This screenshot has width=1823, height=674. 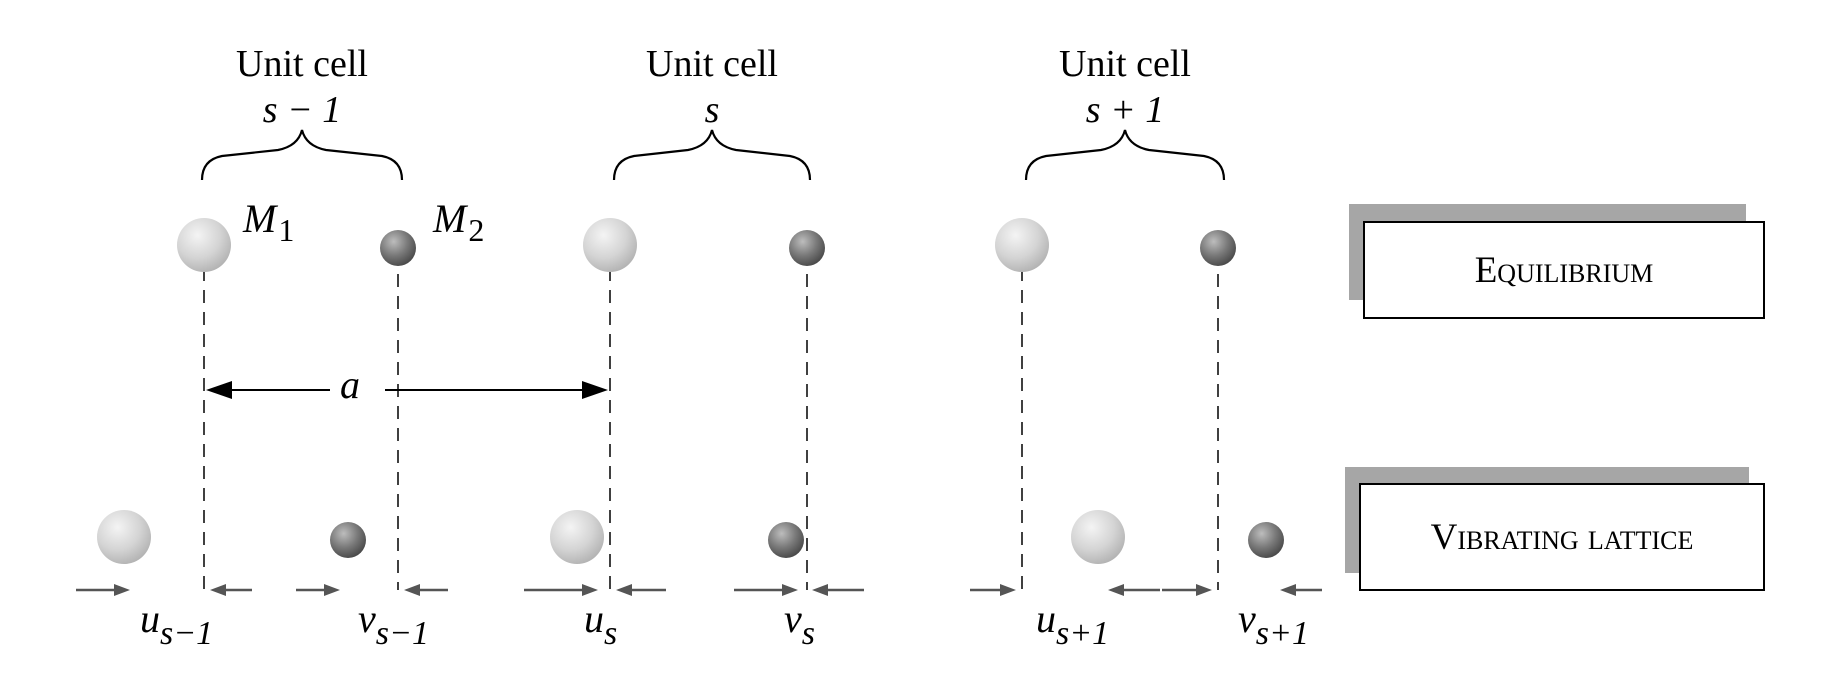 I want to click on displacement-arrow-v-s, so click(x=799, y=590).